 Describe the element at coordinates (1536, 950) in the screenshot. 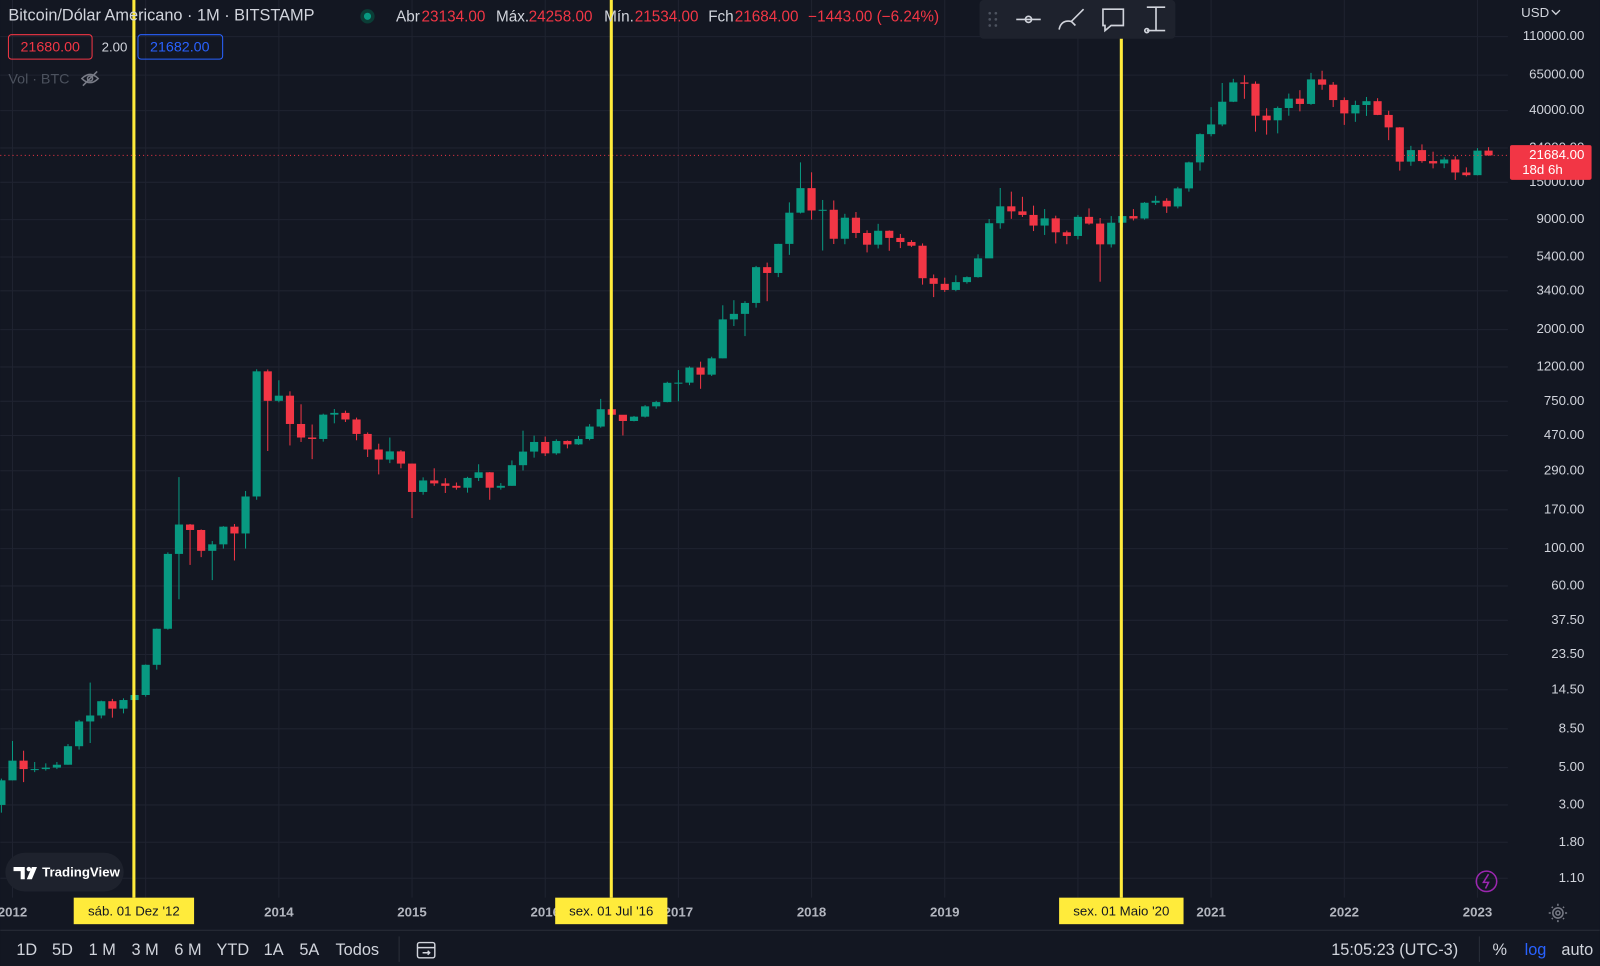

I see `log-toggle: log` at that location.